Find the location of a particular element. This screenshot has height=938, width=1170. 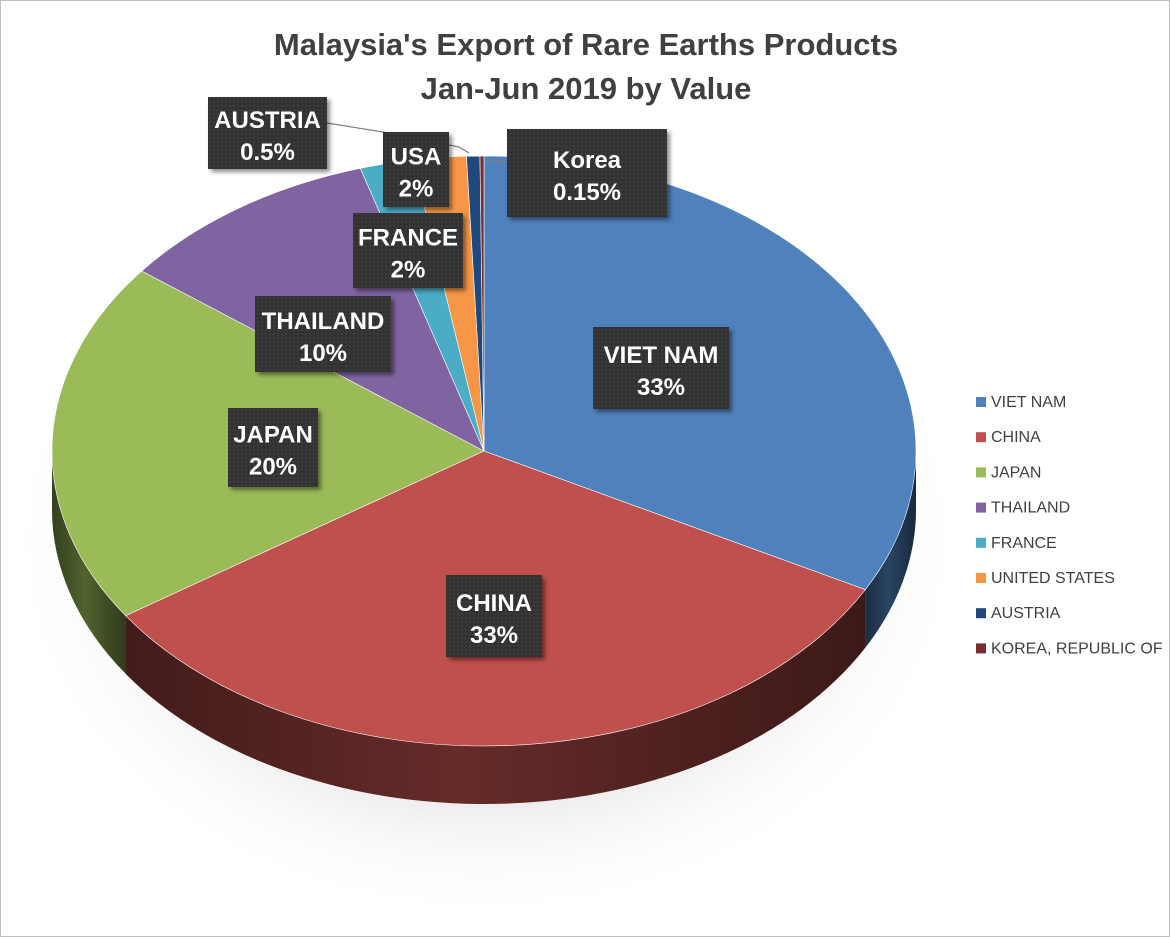

data-label-france-box is located at coordinates (408, 250).